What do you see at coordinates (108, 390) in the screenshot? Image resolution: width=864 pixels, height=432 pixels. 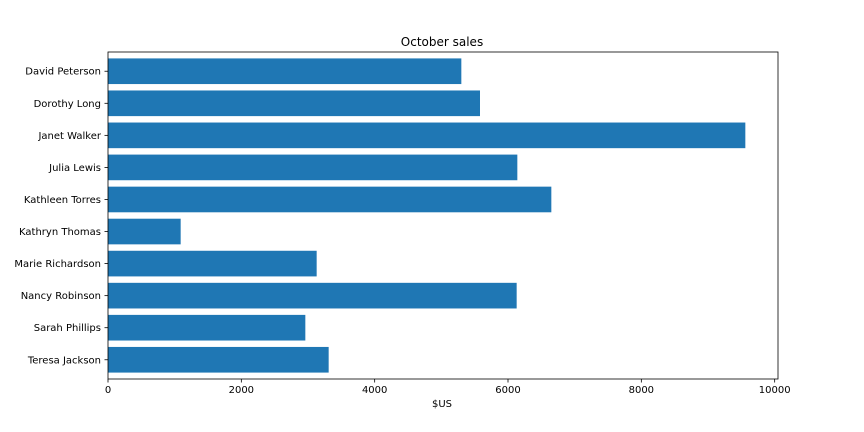 I see `x-tick-label: 0` at bounding box center [108, 390].